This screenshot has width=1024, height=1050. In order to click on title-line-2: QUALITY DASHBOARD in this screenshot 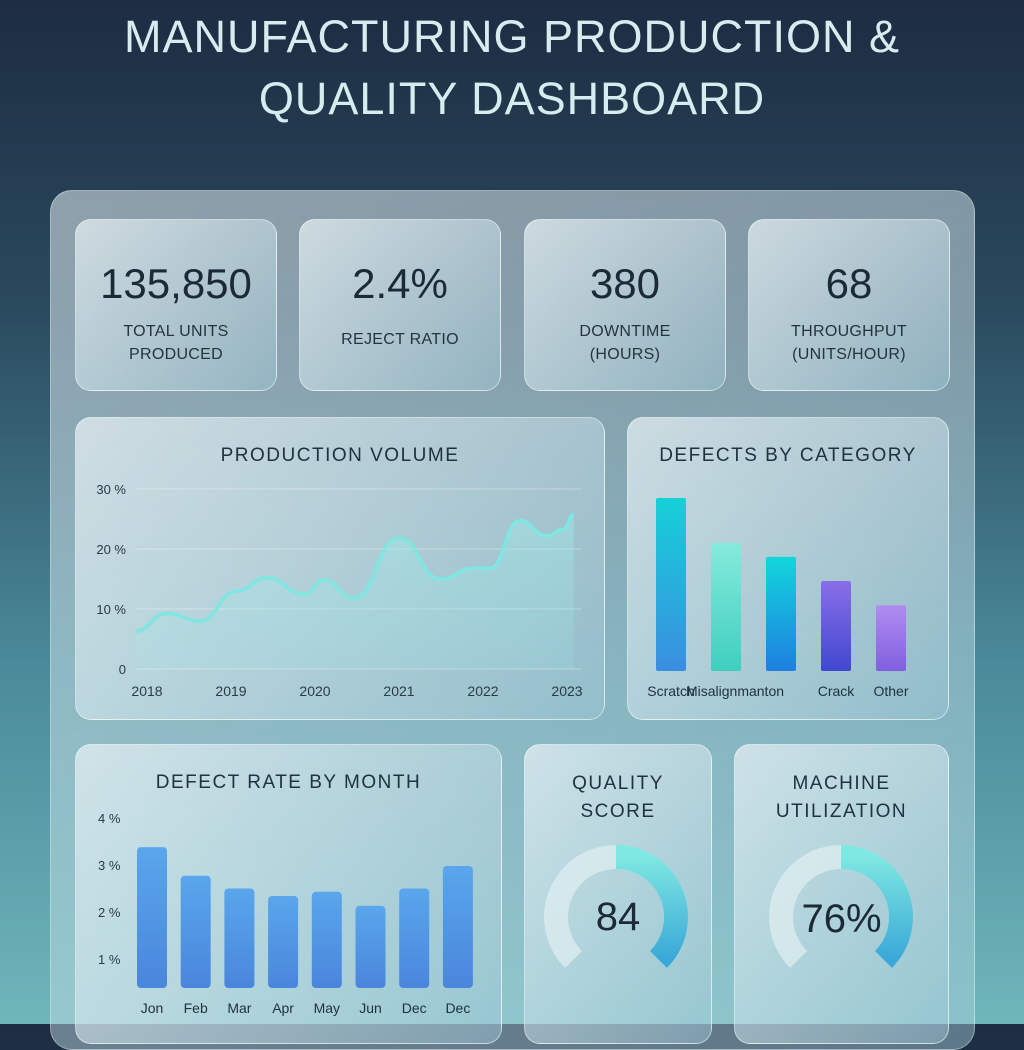, I will do `click(512, 98)`.